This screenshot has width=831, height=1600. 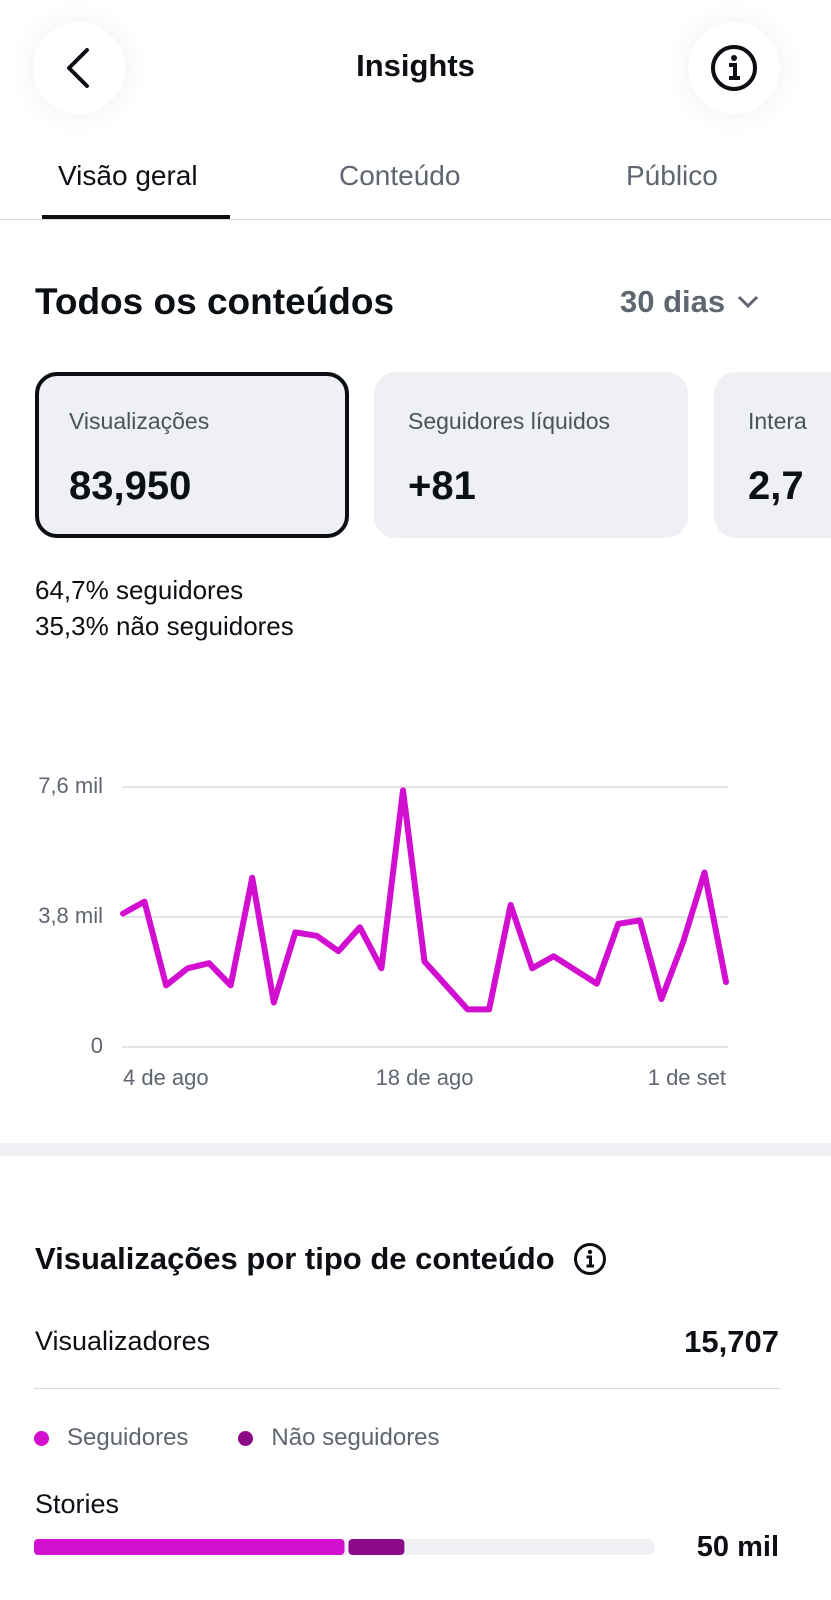 I want to click on period-label: 30 dias, so click(x=673, y=301).